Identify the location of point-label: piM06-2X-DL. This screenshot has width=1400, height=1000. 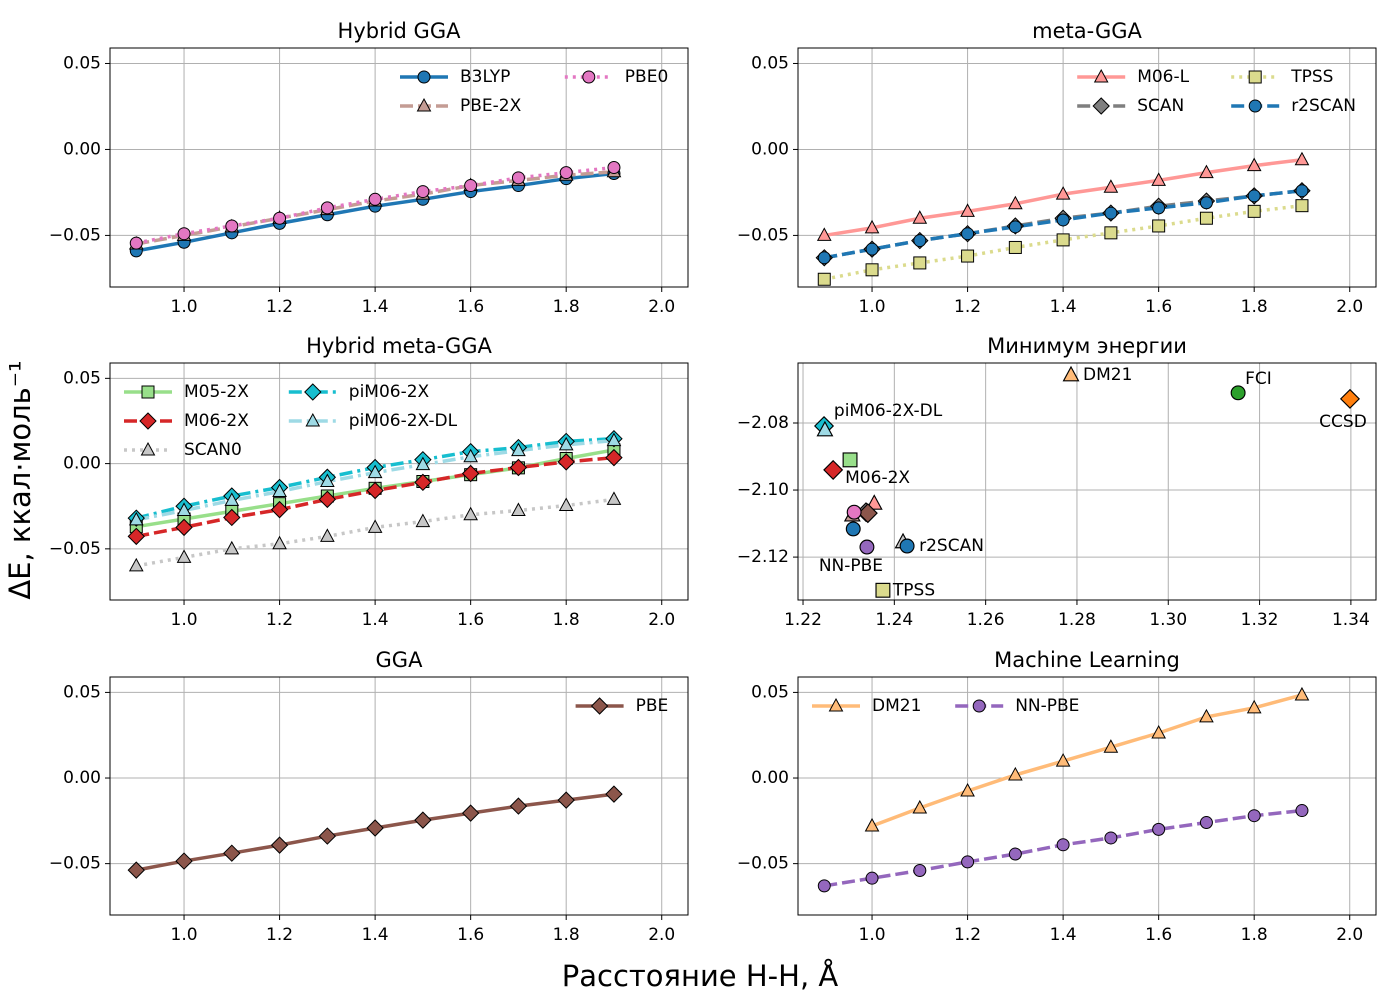
(888, 411).